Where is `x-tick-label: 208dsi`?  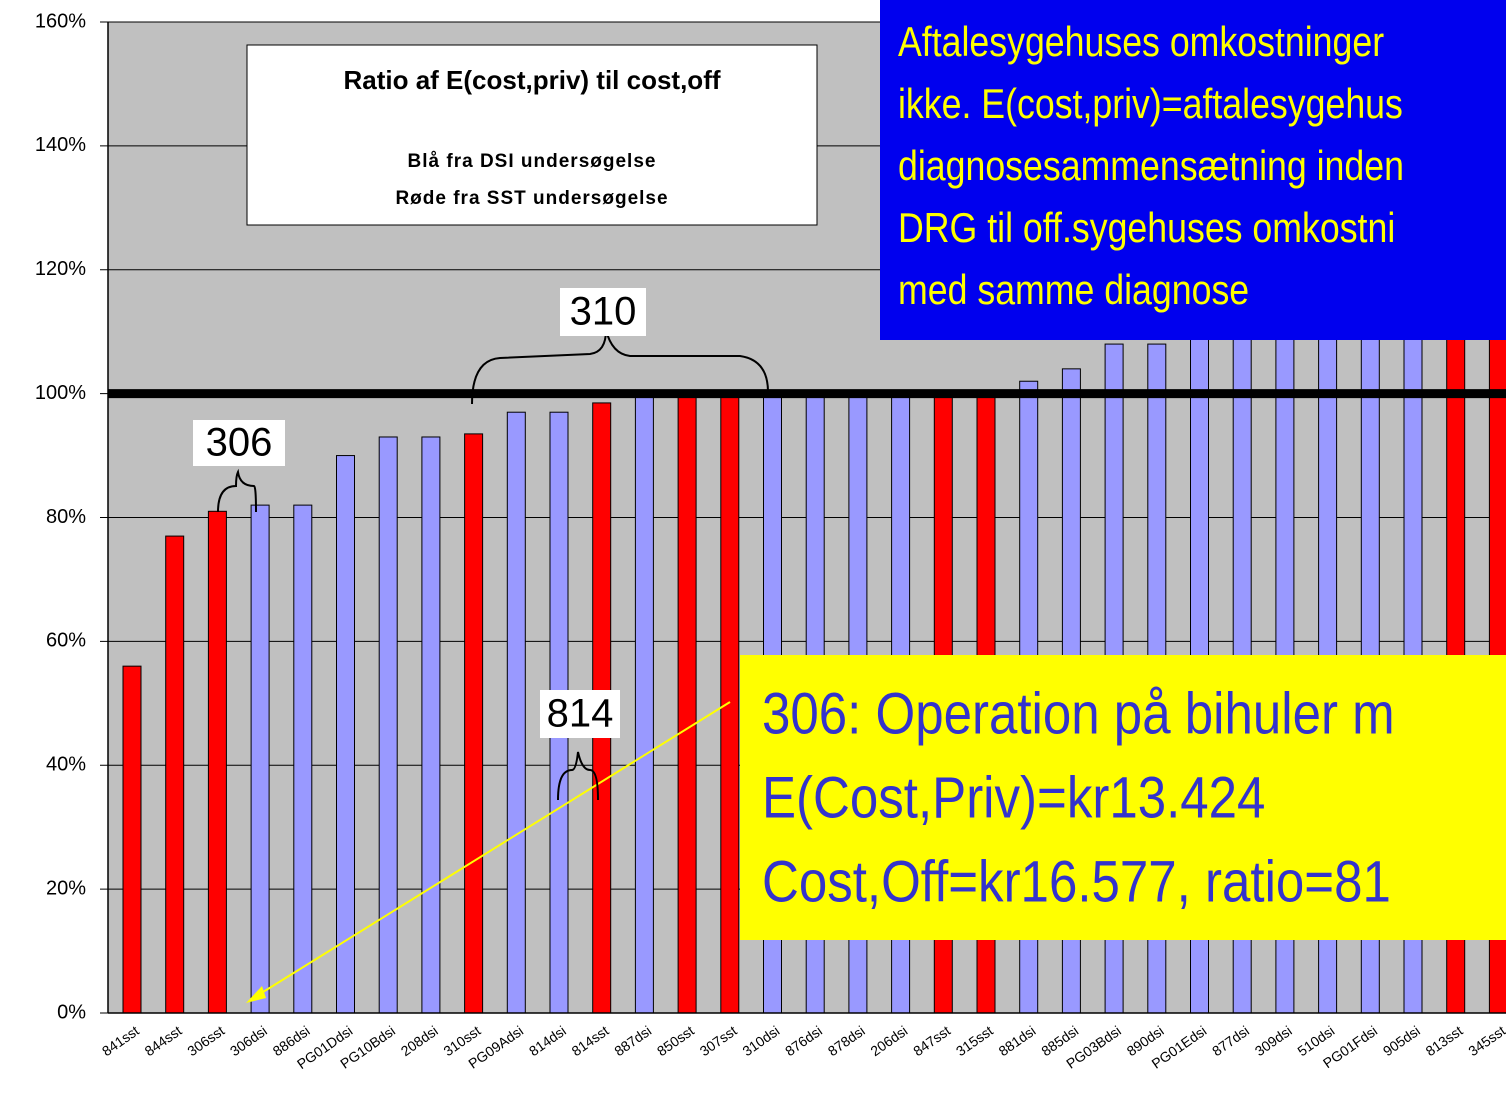 x-tick-label: 208dsi is located at coordinates (419, 1040).